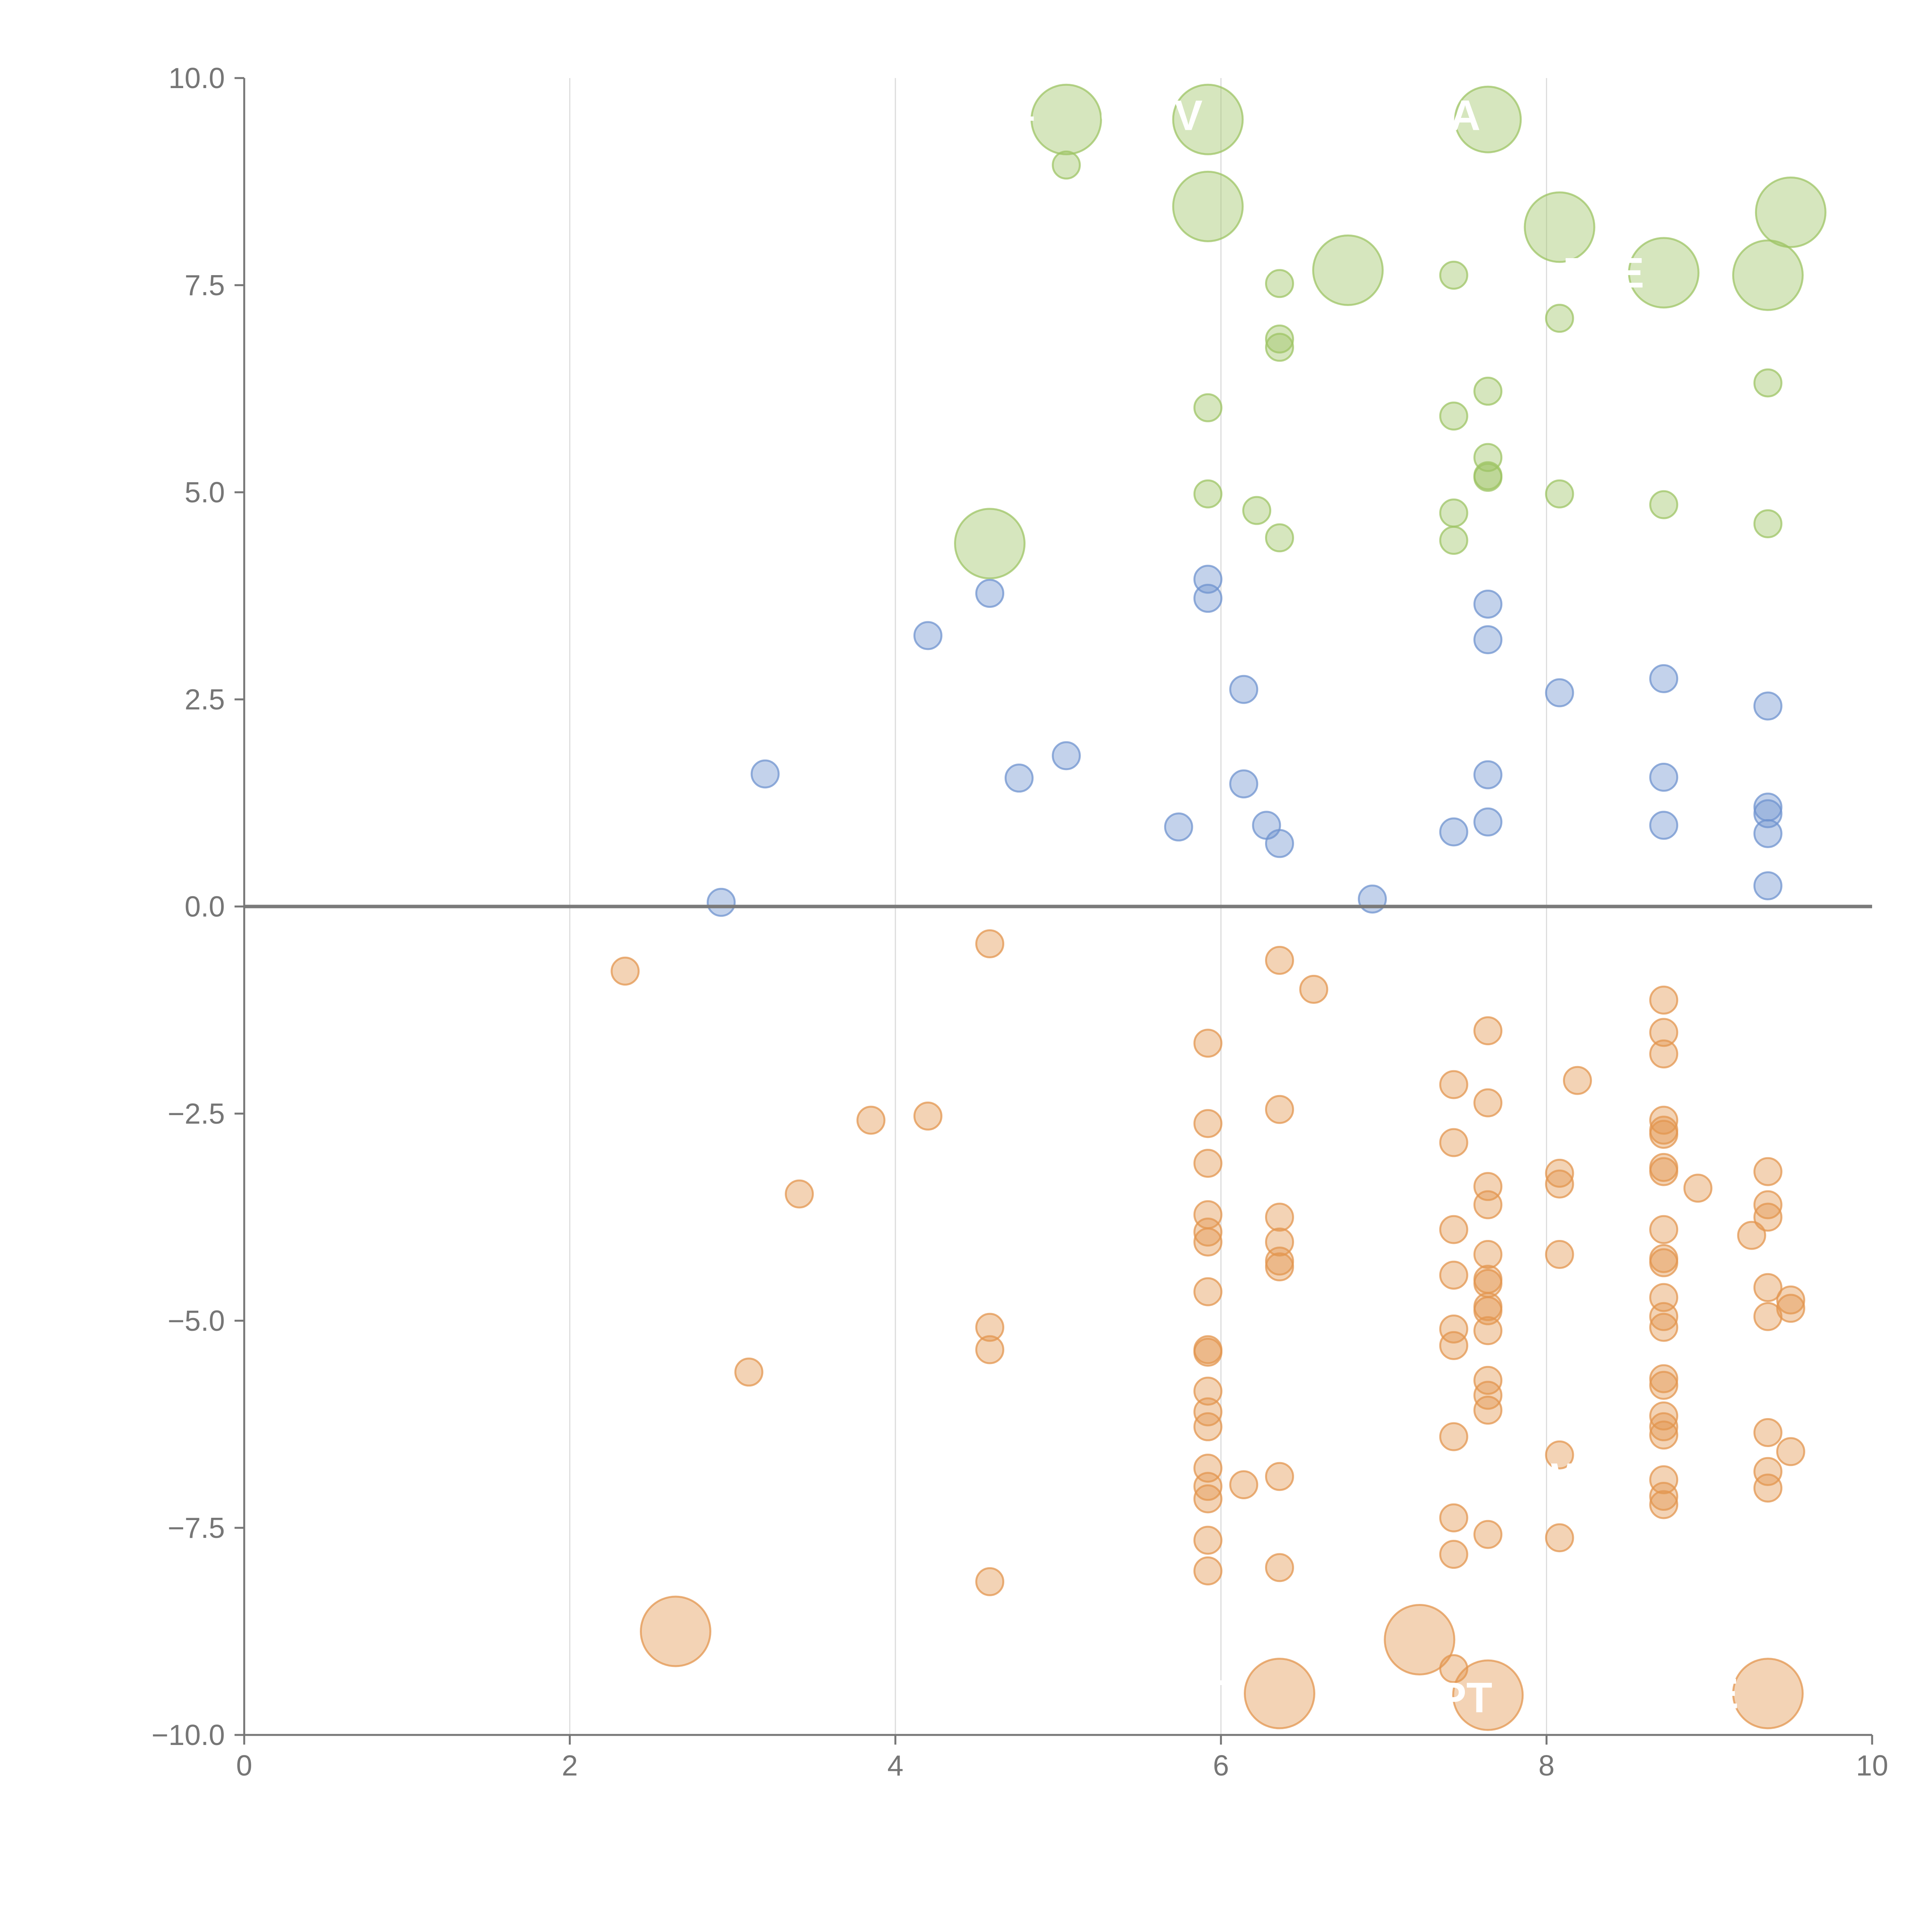 This screenshot has height=1932, width=1932. Describe the element at coordinates (1221, 1766) in the screenshot. I see `x-tick-label: 6` at that location.